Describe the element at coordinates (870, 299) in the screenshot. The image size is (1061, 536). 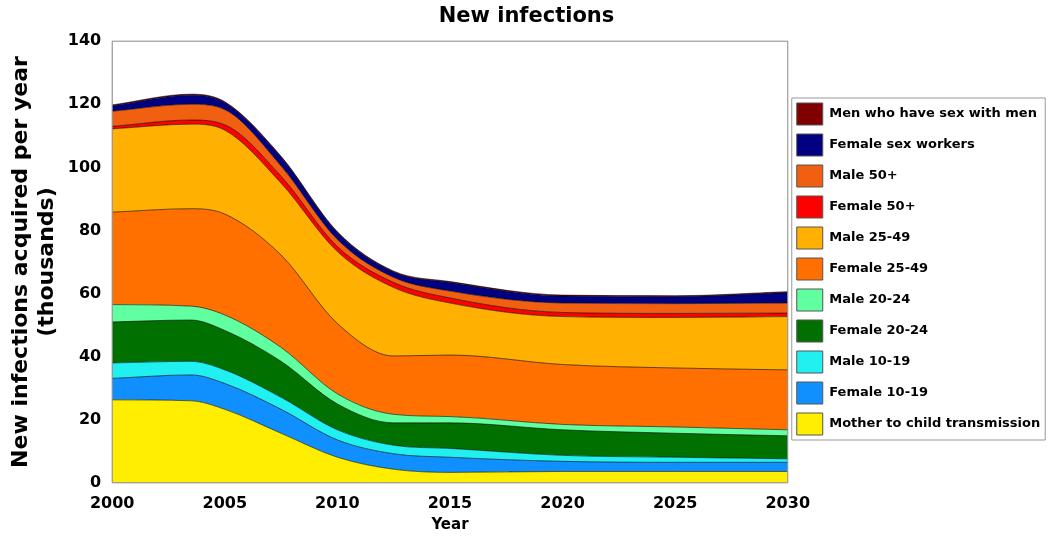
I see `legend-label: Male 20-24` at that location.